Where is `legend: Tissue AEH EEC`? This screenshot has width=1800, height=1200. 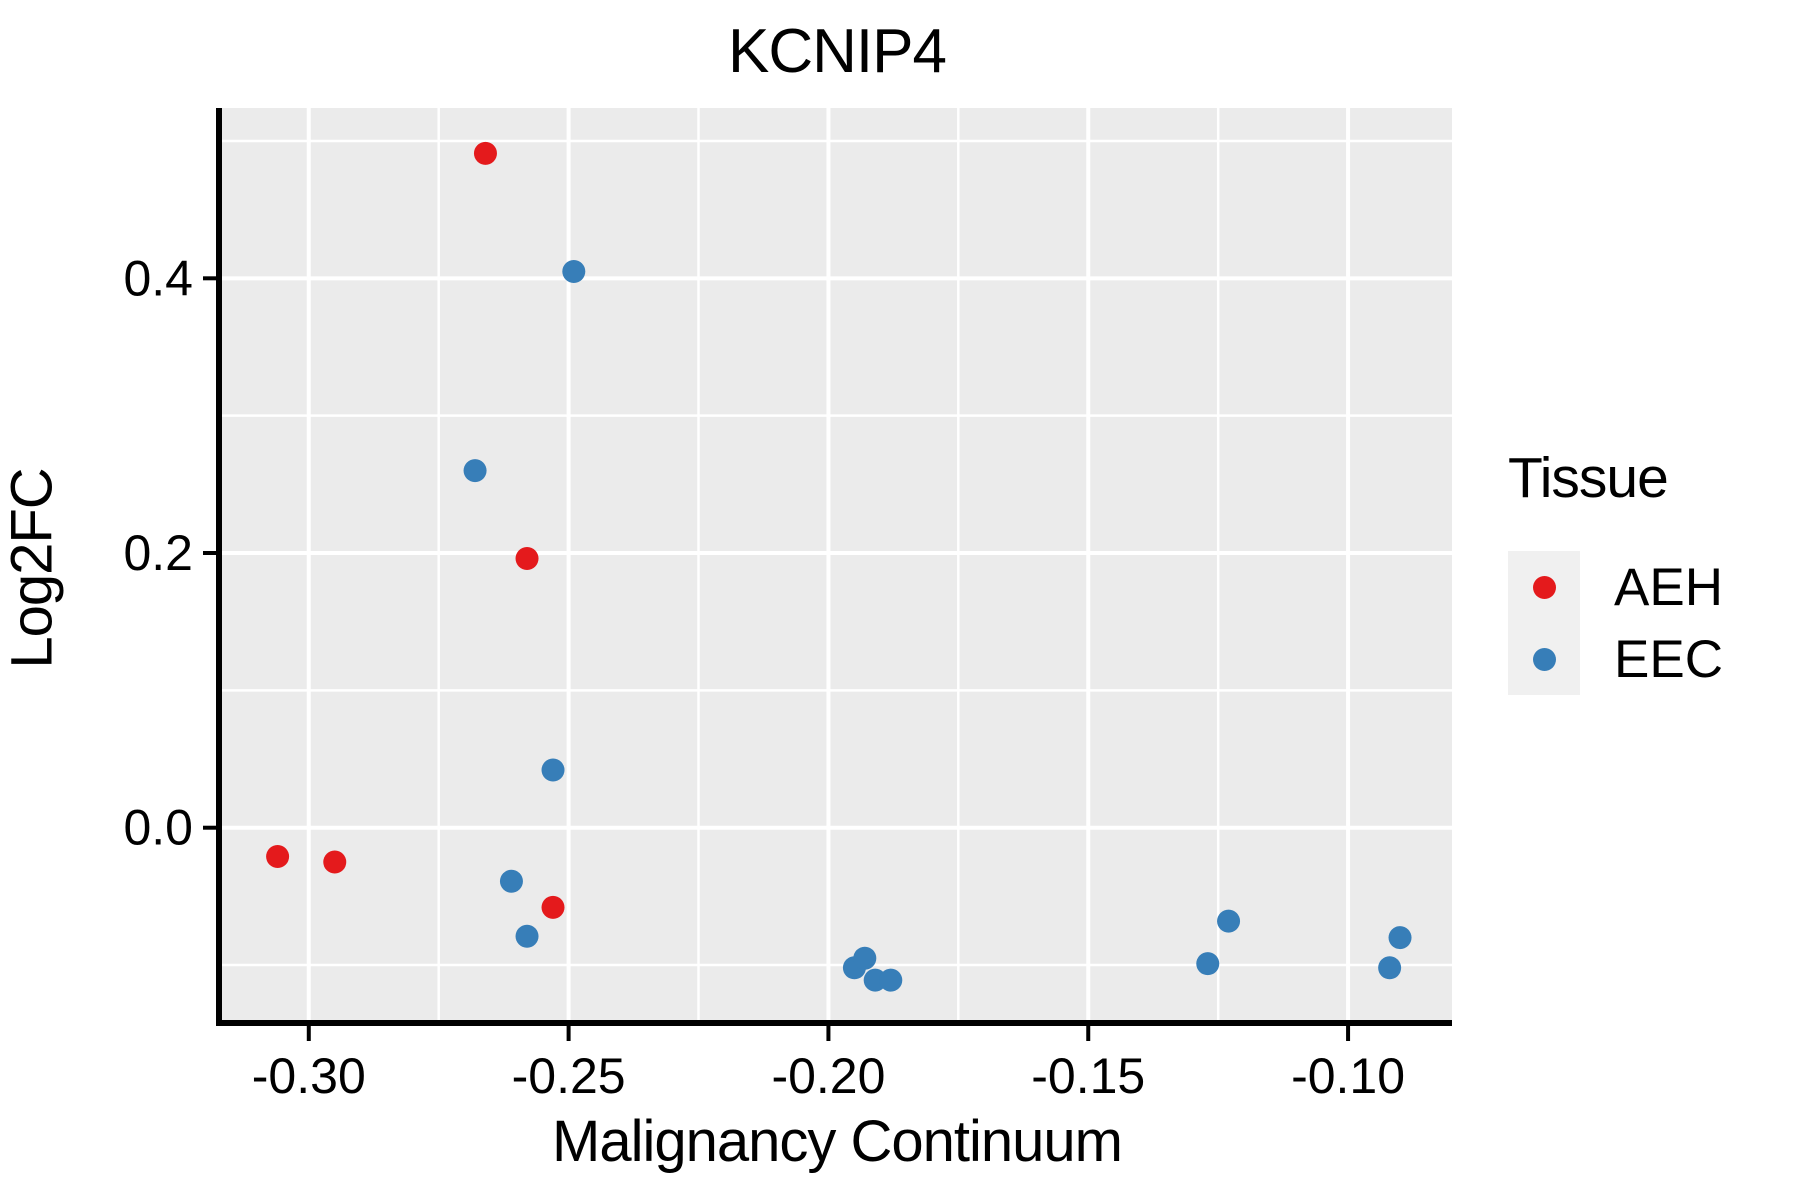
legend: Tissue AEH EEC is located at coordinates (1615, 570).